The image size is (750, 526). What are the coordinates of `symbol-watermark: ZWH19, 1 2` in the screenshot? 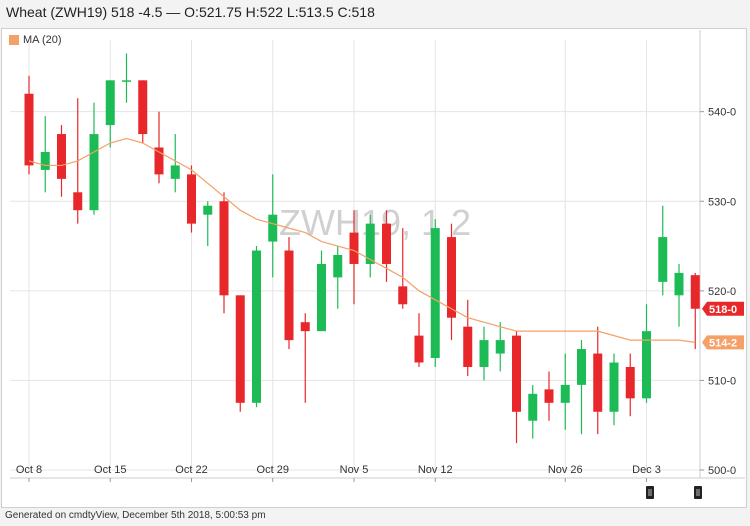 It's located at (375, 222).